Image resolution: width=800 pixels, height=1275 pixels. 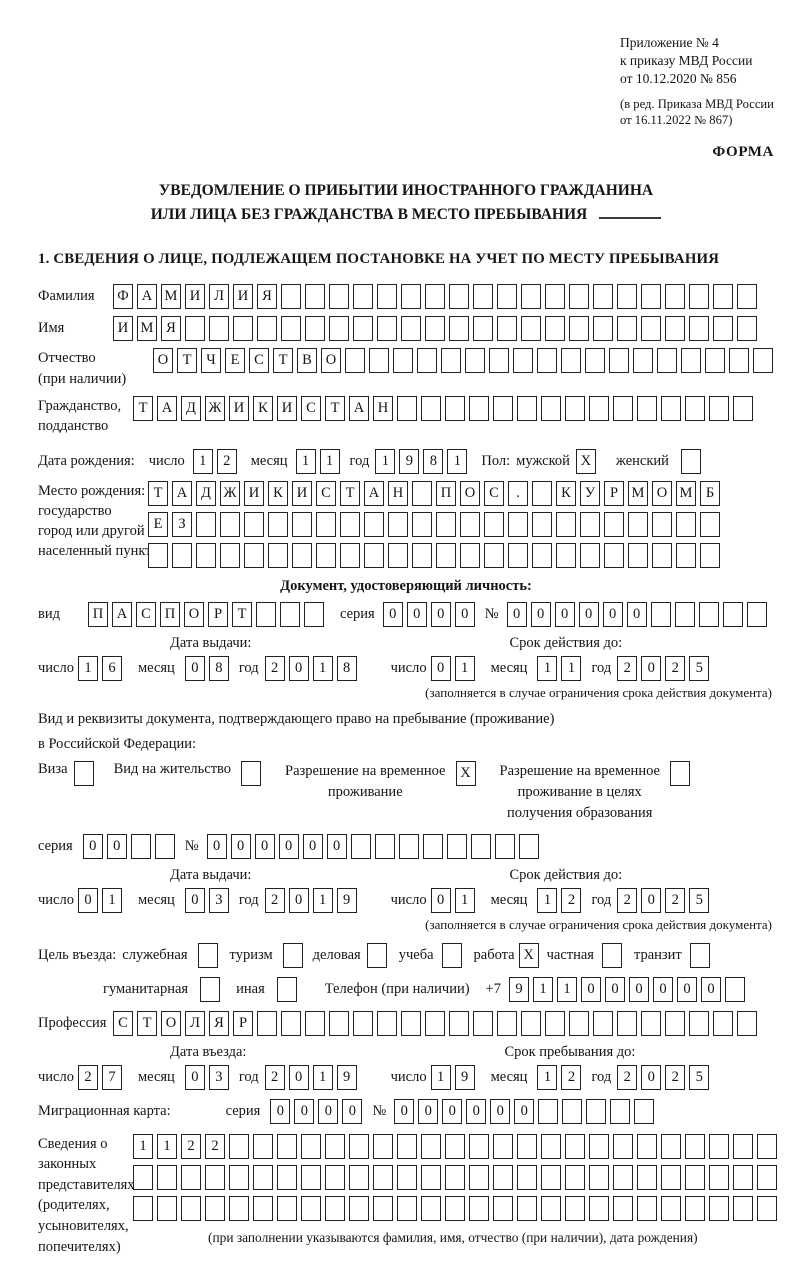 What do you see at coordinates (494, 954) in the screenshot?
I see `purpose-work-label: работа` at bounding box center [494, 954].